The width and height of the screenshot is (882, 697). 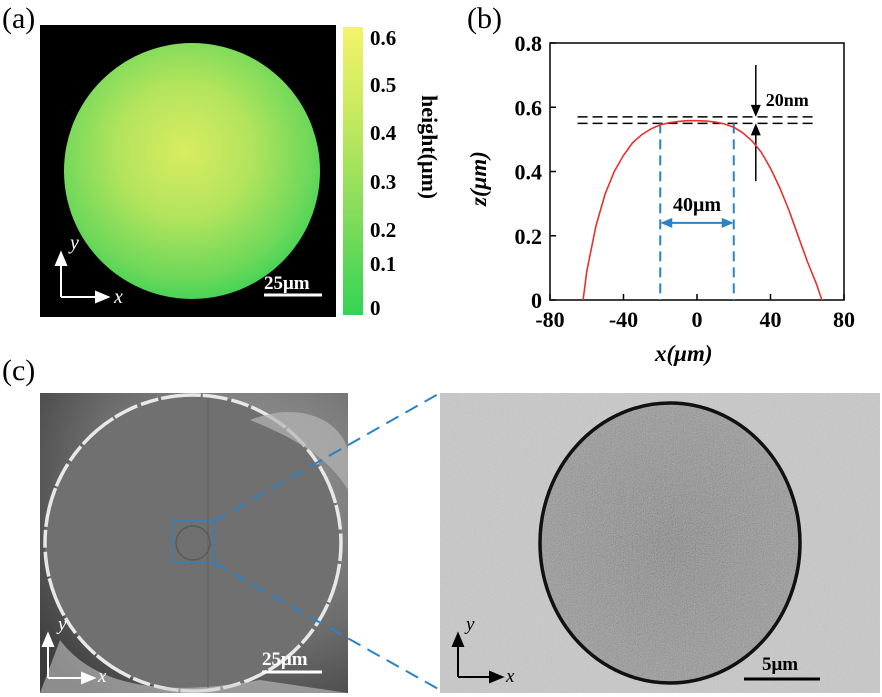 What do you see at coordinates (529, 107) in the screenshot?
I see `y-tick-label: 0.6` at bounding box center [529, 107].